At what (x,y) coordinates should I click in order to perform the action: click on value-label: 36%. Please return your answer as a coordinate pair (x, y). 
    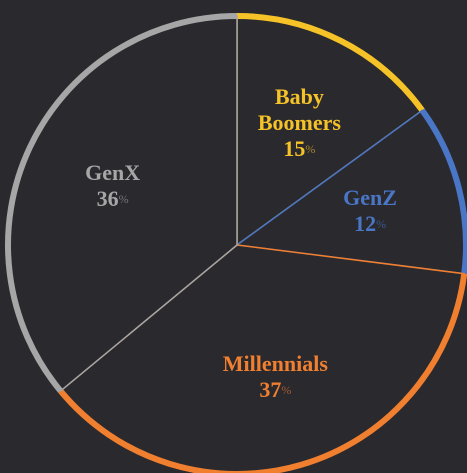
    Looking at the image, I should click on (113, 199).